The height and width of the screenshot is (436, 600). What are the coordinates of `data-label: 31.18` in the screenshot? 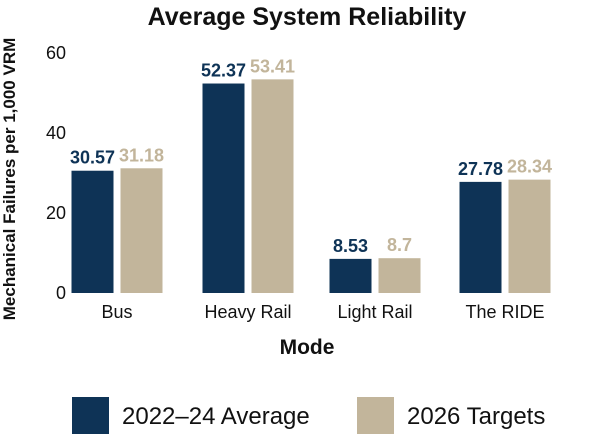 It's located at (141, 155).